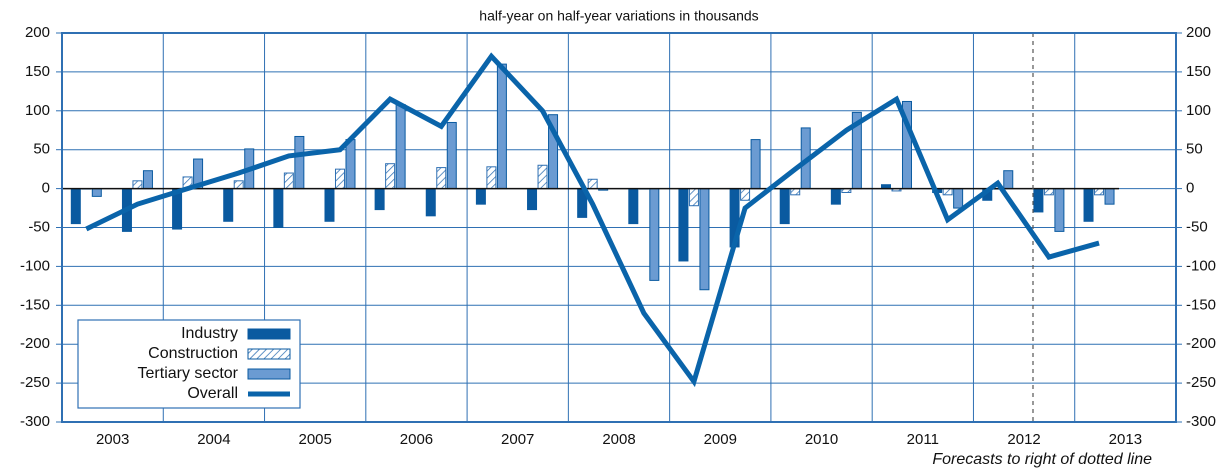  I want to click on x-tick-label: 2008, so click(618, 439).